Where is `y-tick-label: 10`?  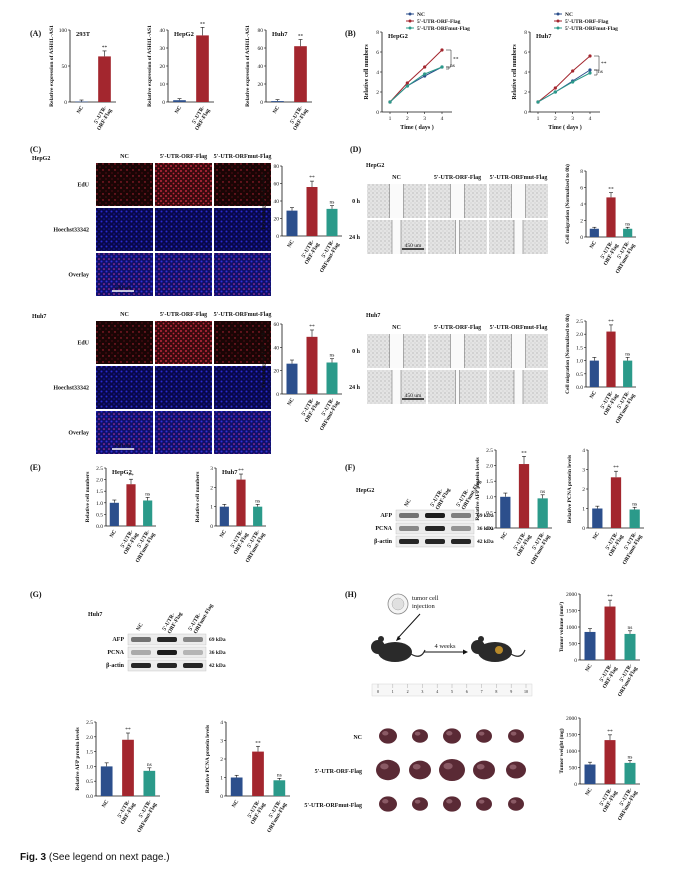 y-tick-label: 10 is located at coordinates (163, 85).